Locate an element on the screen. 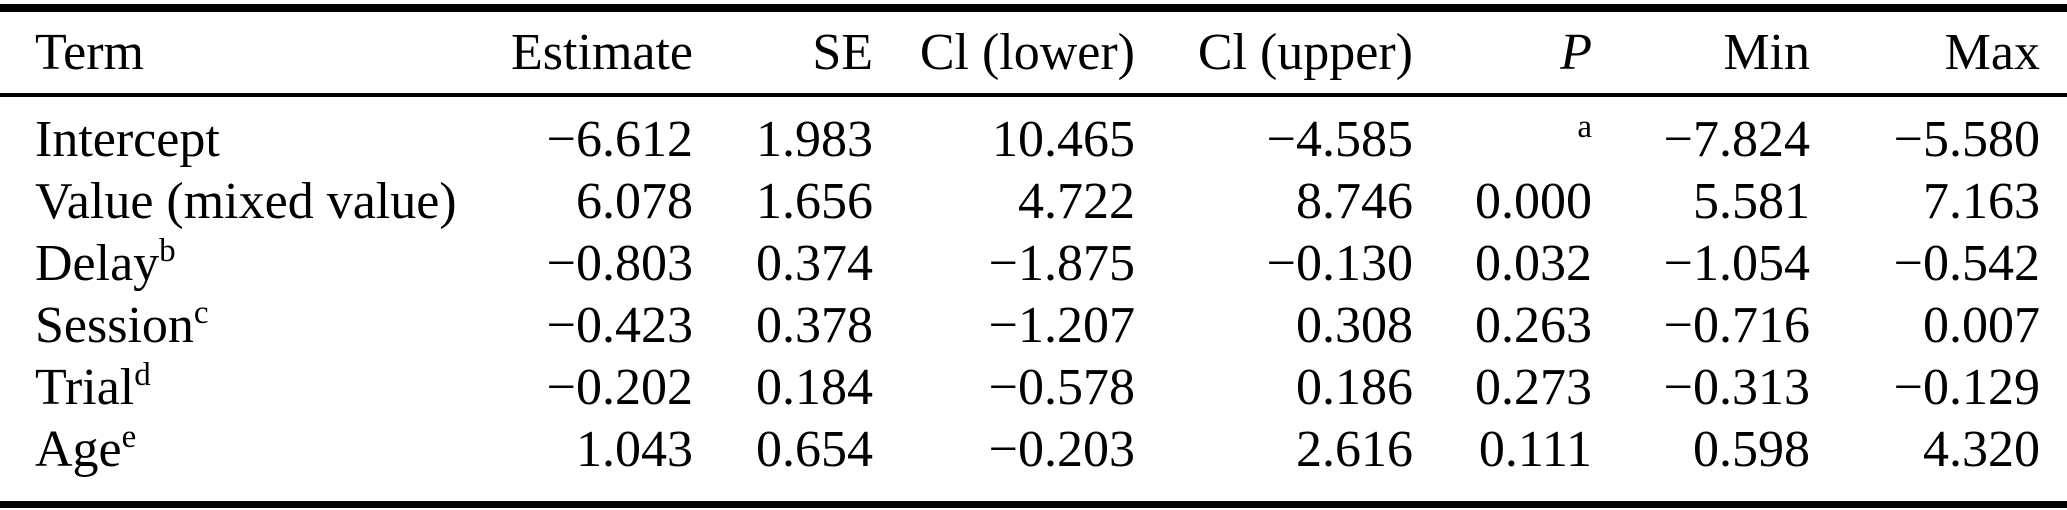  cell-p: 0.032 is located at coordinates (1502, 264).